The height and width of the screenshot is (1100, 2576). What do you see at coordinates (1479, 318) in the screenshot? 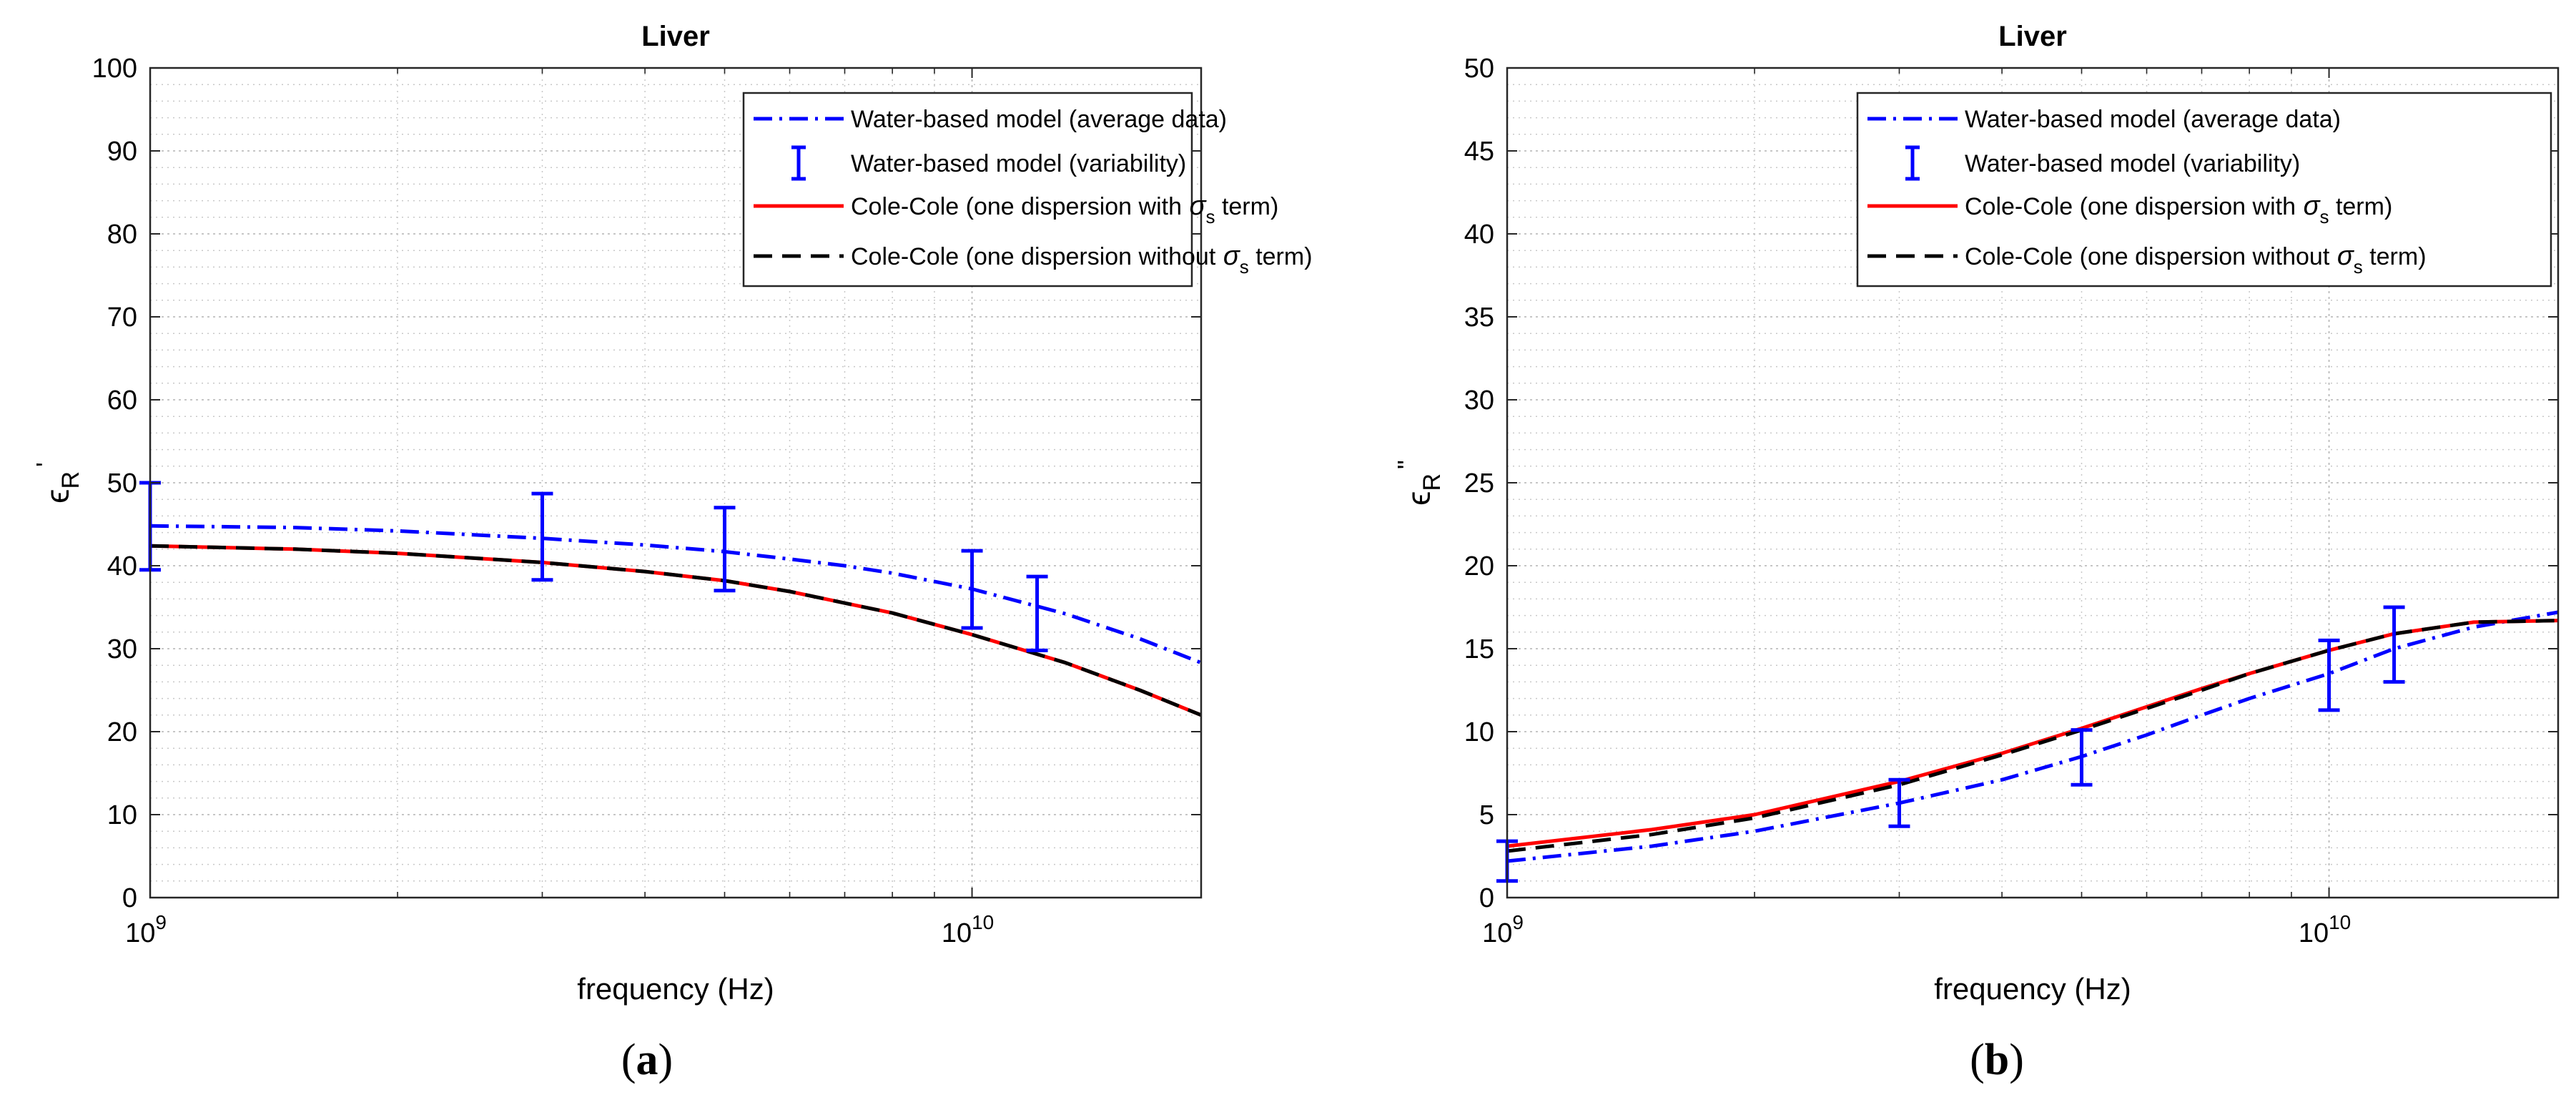
I see `y-tick-label: 35` at bounding box center [1479, 318].